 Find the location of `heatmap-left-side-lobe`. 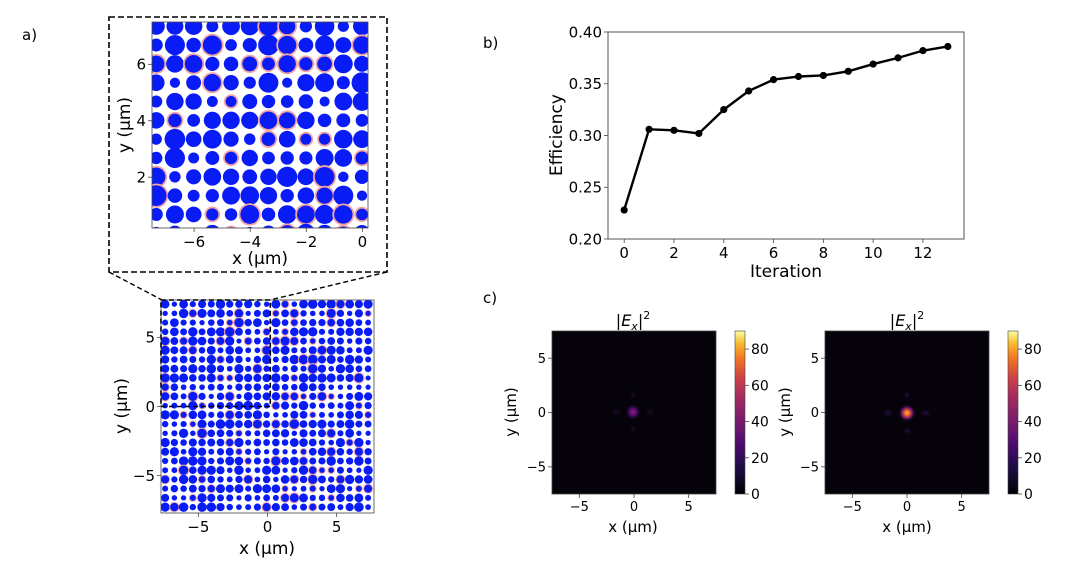

heatmap-left-side-lobe is located at coordinates (633, 429).